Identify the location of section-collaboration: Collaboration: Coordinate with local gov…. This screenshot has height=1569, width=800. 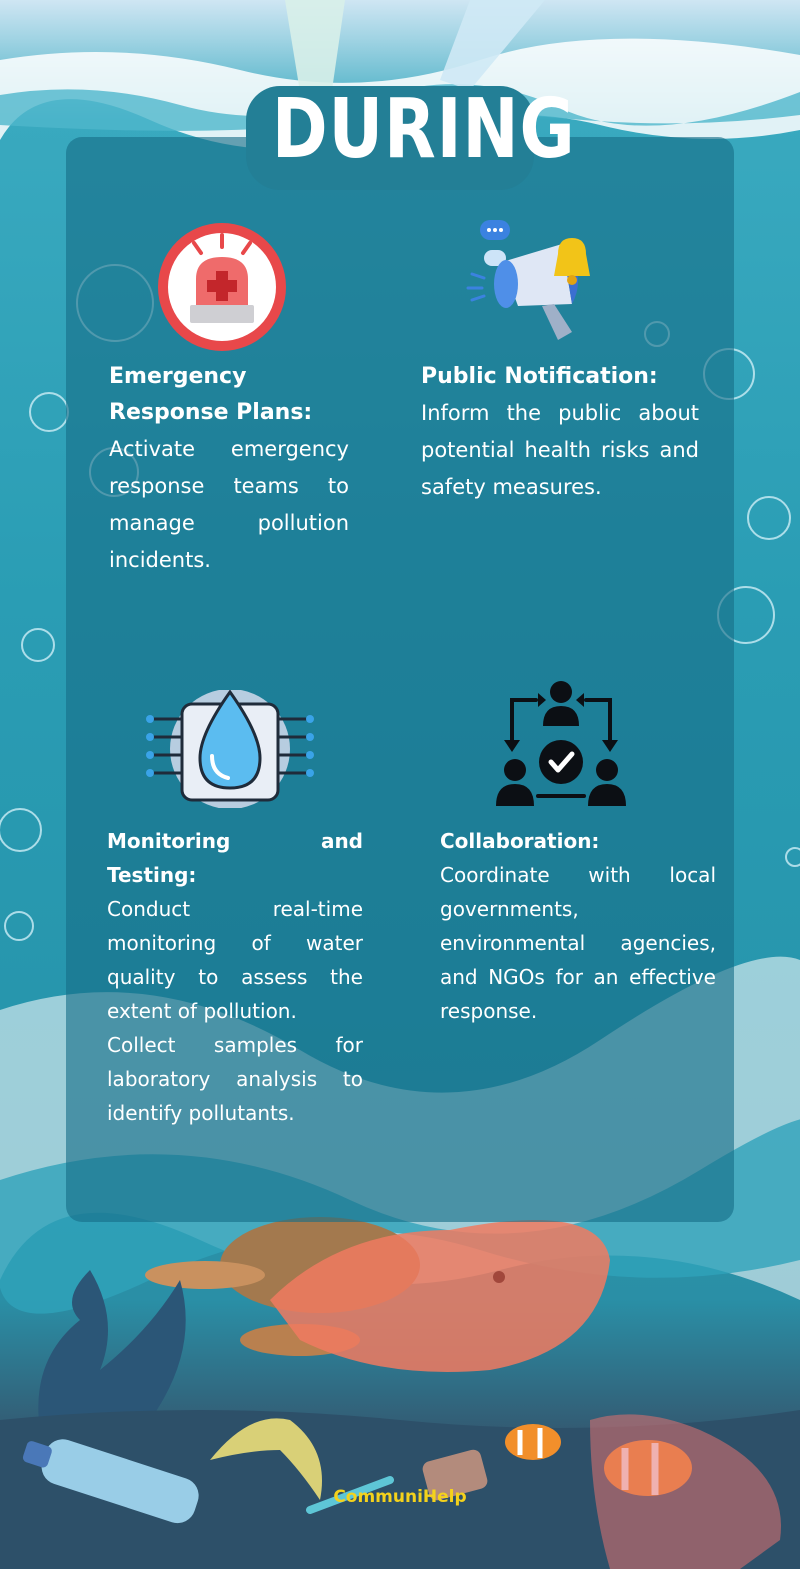
(578, 926).